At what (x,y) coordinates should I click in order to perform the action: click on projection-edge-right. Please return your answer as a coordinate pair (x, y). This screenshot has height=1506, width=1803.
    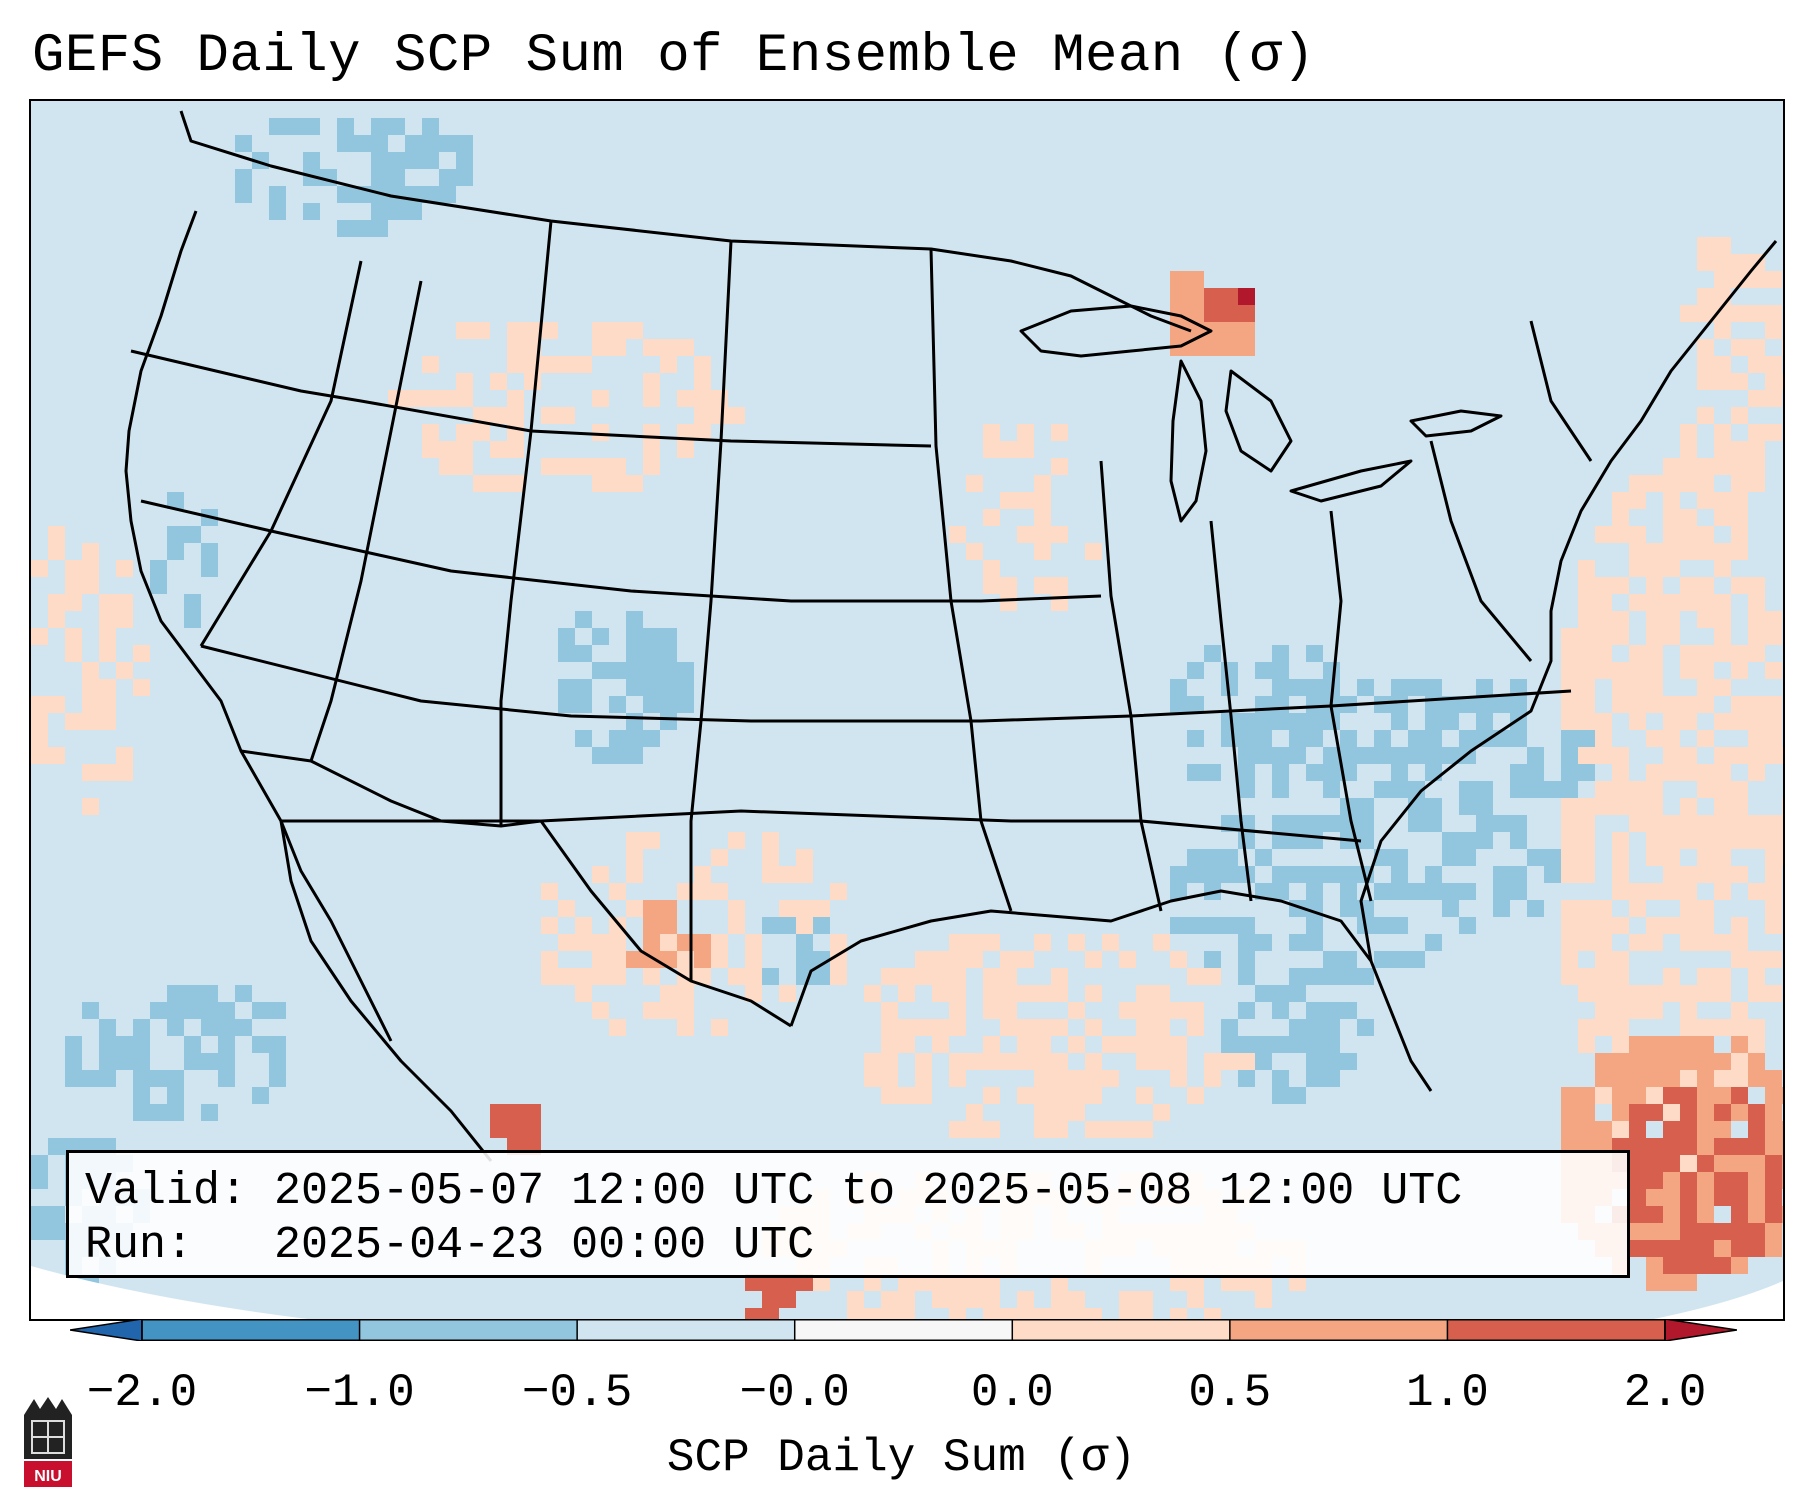
    Looking at the image, I should click on (1718, 1300).